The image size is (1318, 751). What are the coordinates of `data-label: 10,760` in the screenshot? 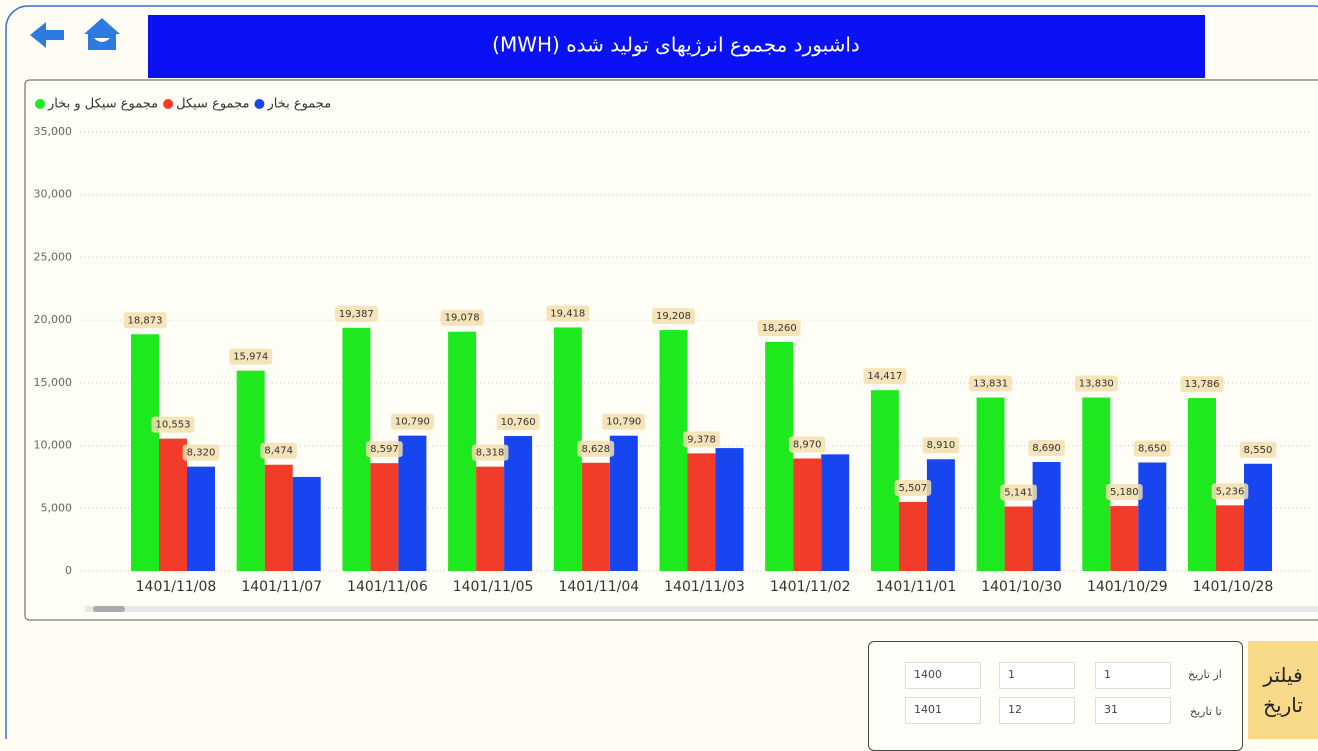 It's located at (518, 422).